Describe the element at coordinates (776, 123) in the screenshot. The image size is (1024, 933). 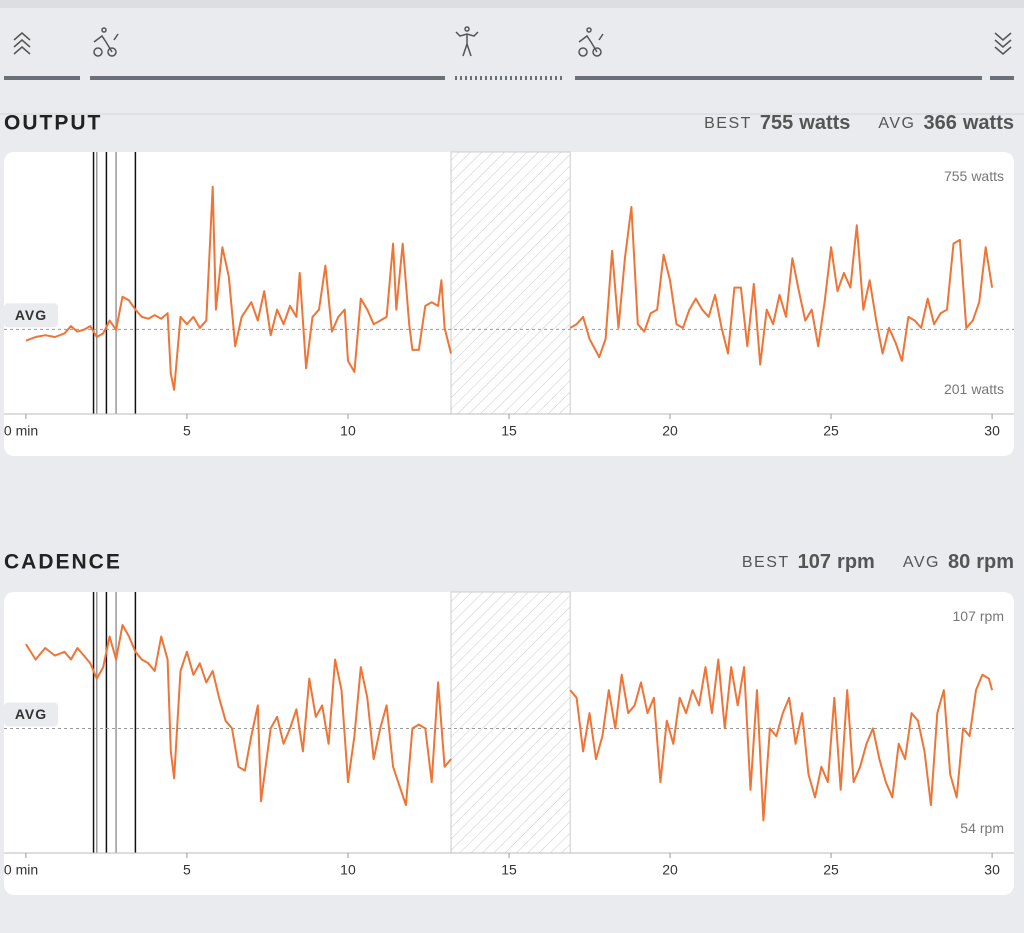
I see `stat-value: 755` at that location.